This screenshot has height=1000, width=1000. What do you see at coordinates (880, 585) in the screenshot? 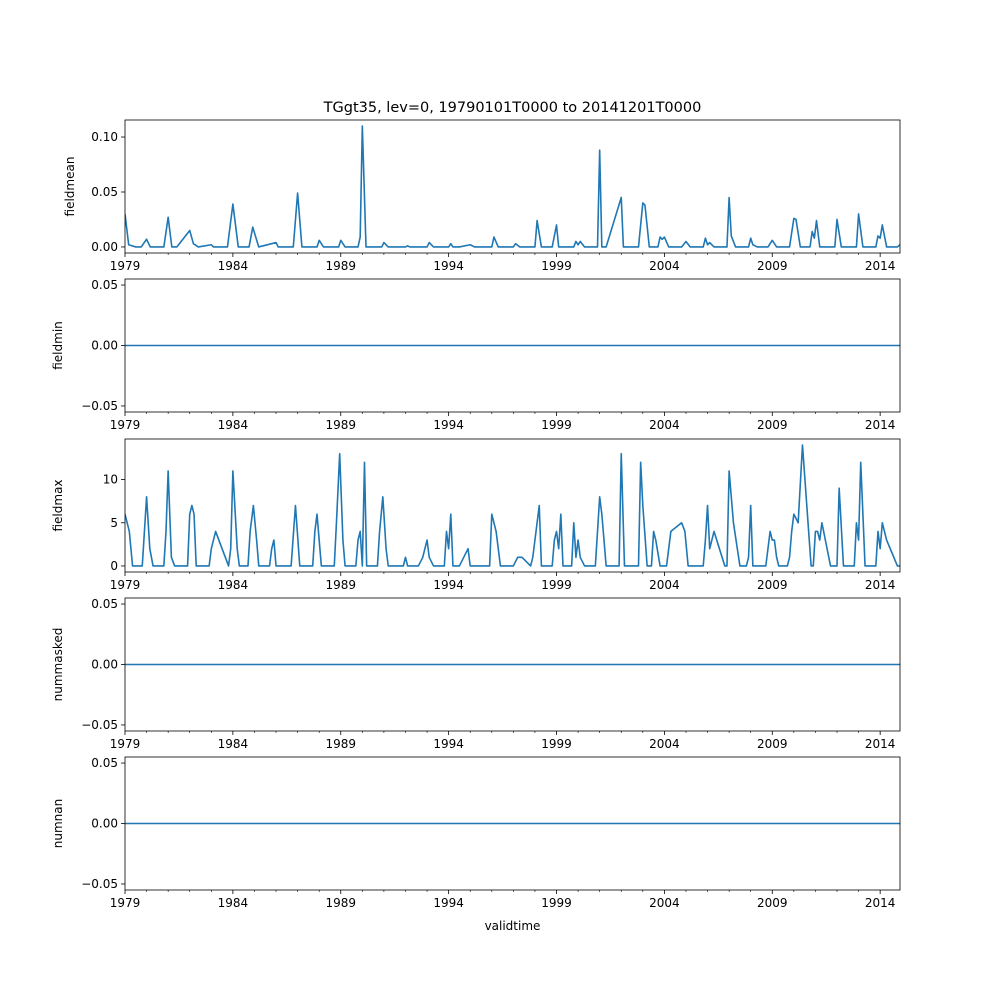
I see `x-tick-label-fieldmax: 2014` at bounding box center [880, 585].